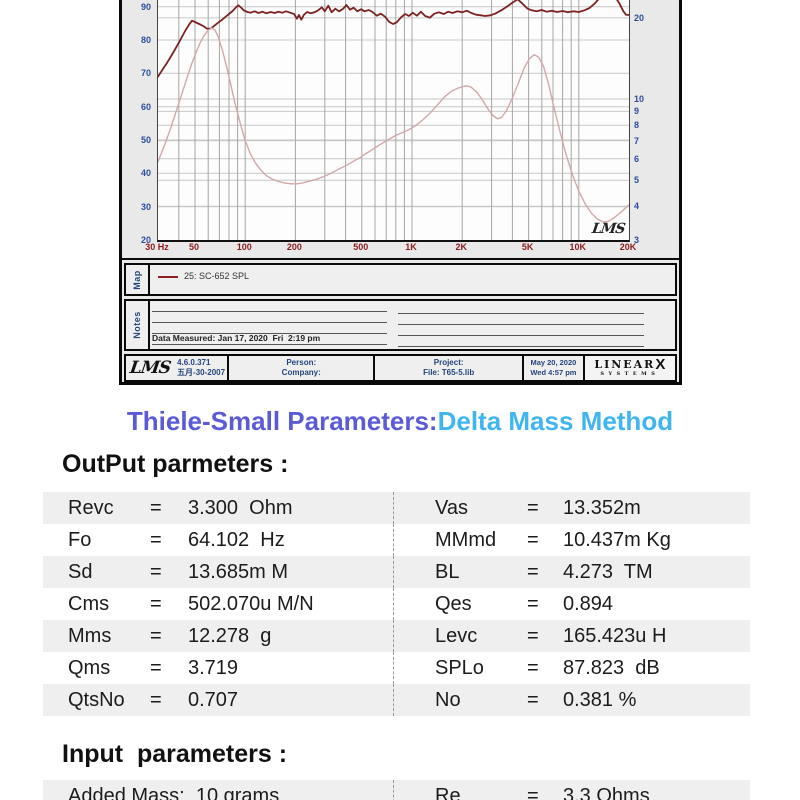  I want to click on param-right: MMmd = 10.437m Kg, so click(571, 540).